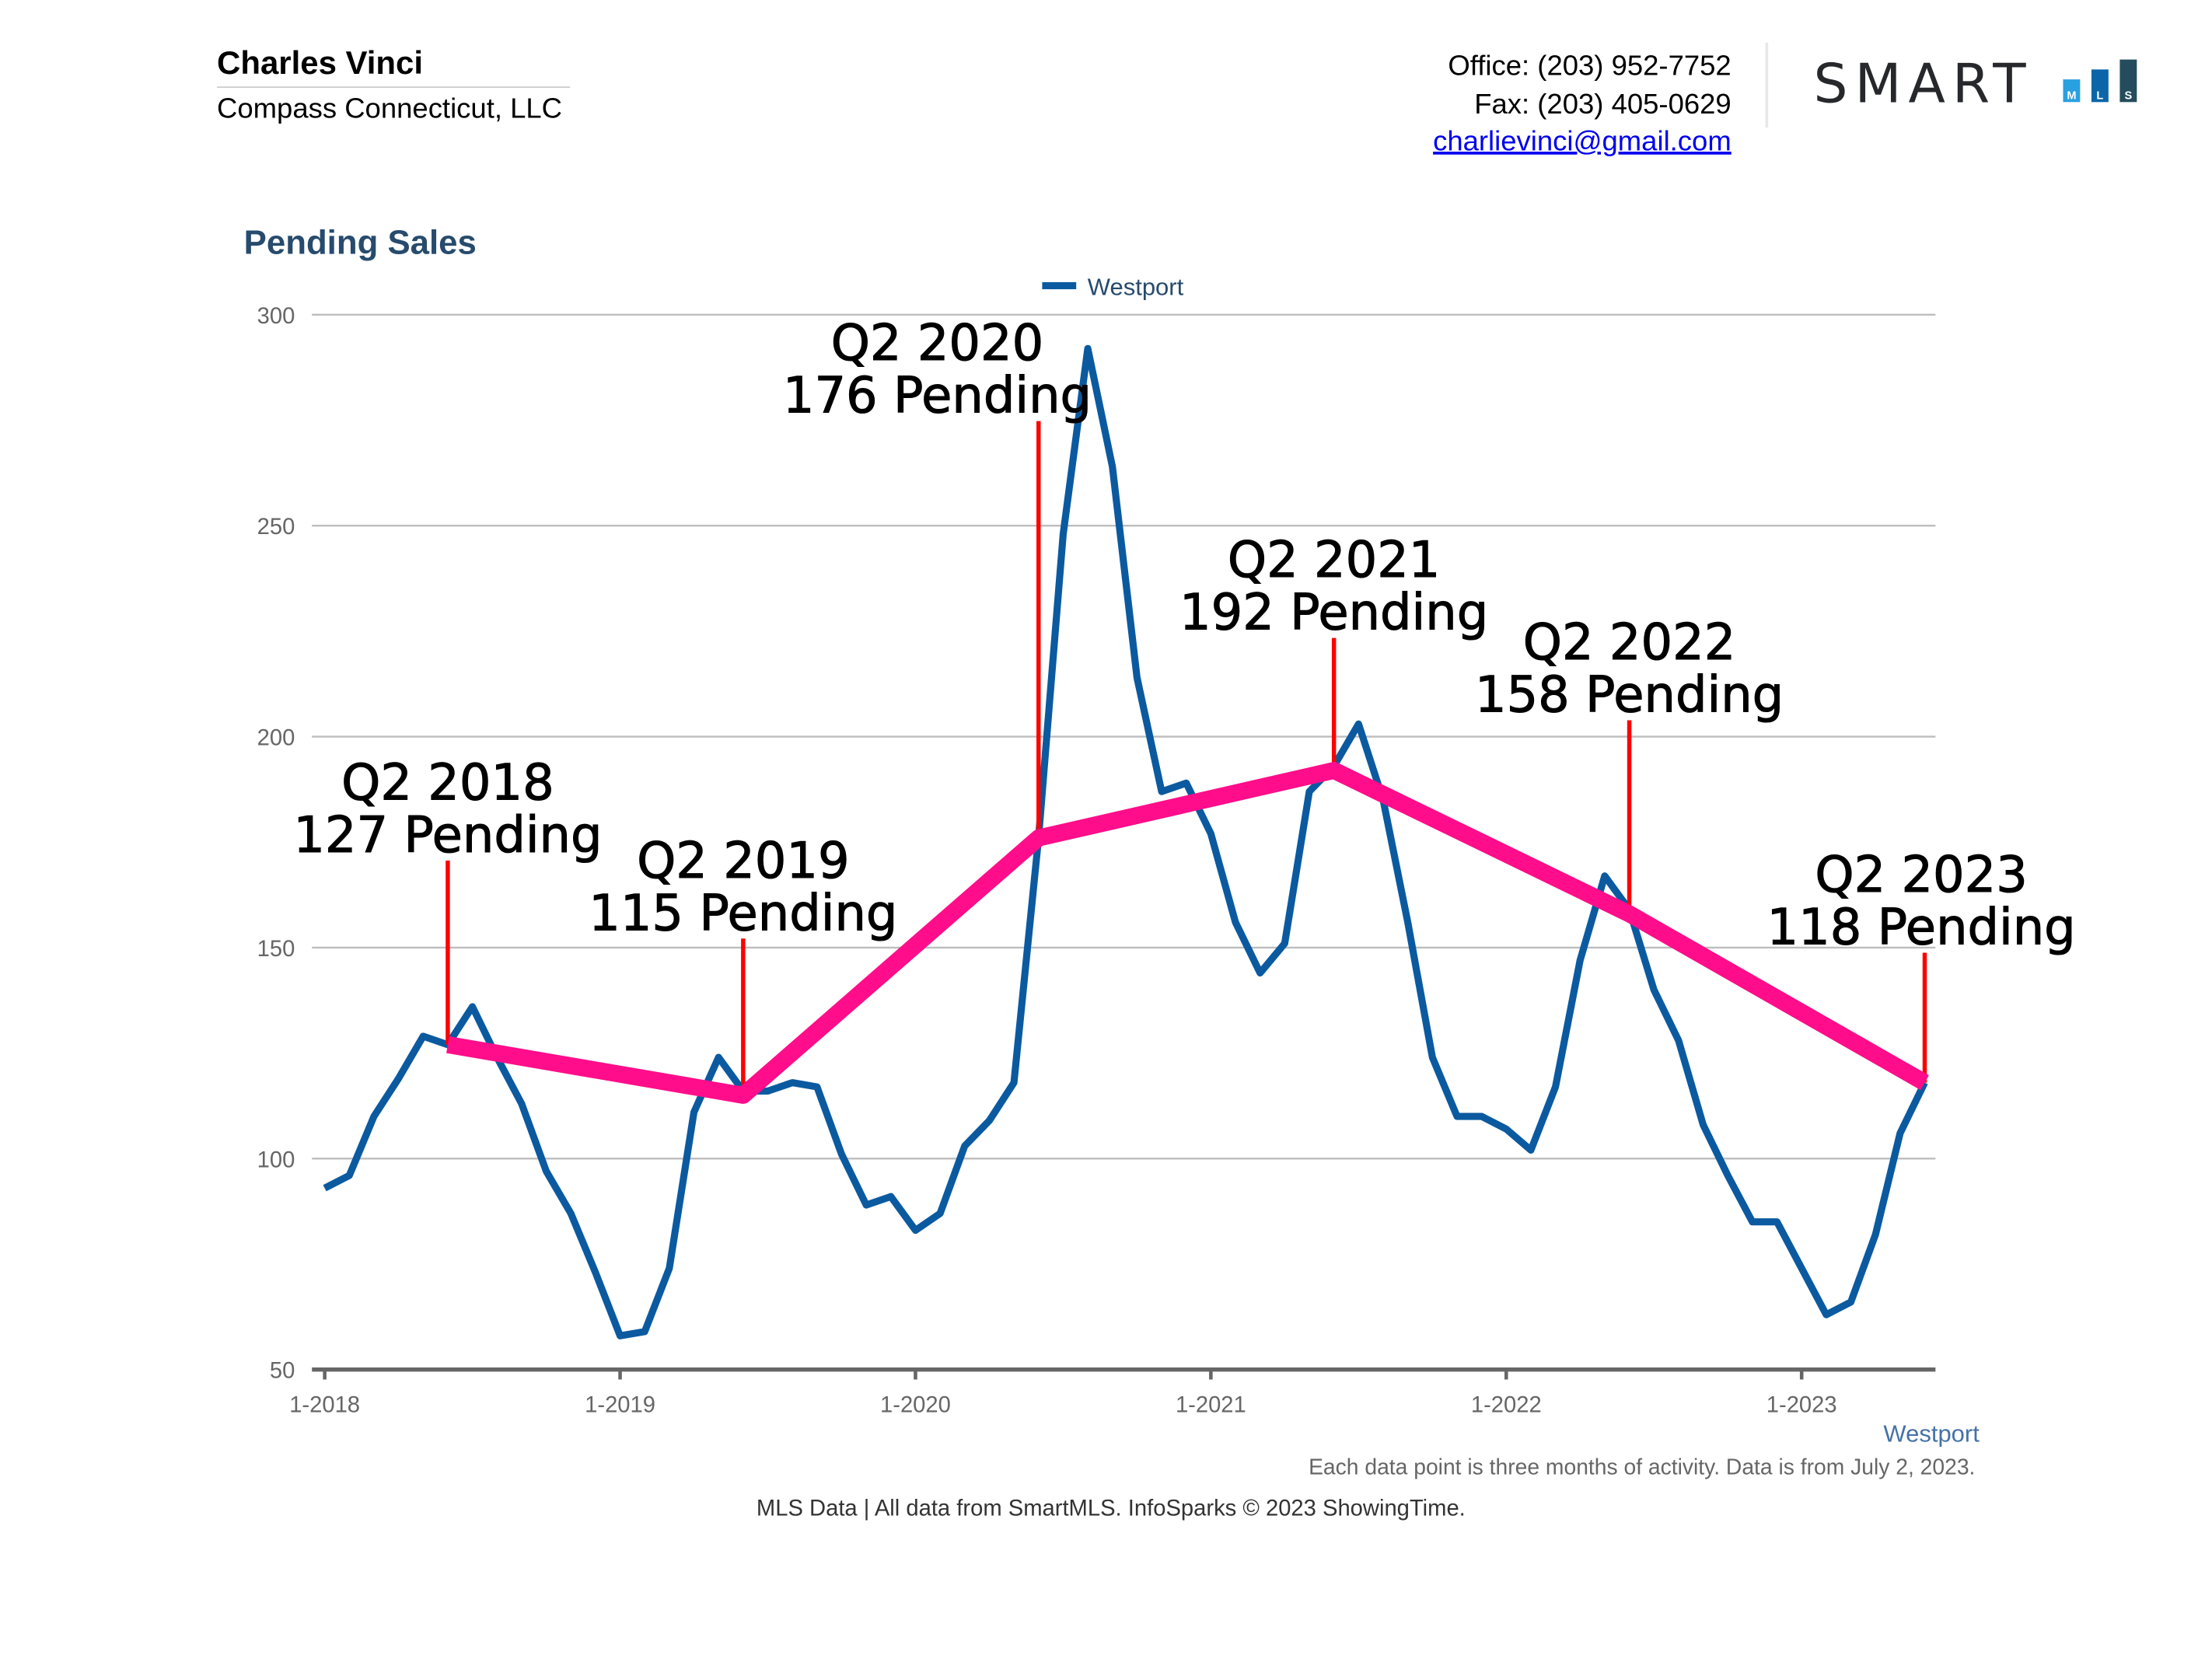 This screenshot has width=2212, height=1659. Describe the element at coordinates (1801, 1404) in the screenshot. I see `x-tick-label: 1-2023` at that location.